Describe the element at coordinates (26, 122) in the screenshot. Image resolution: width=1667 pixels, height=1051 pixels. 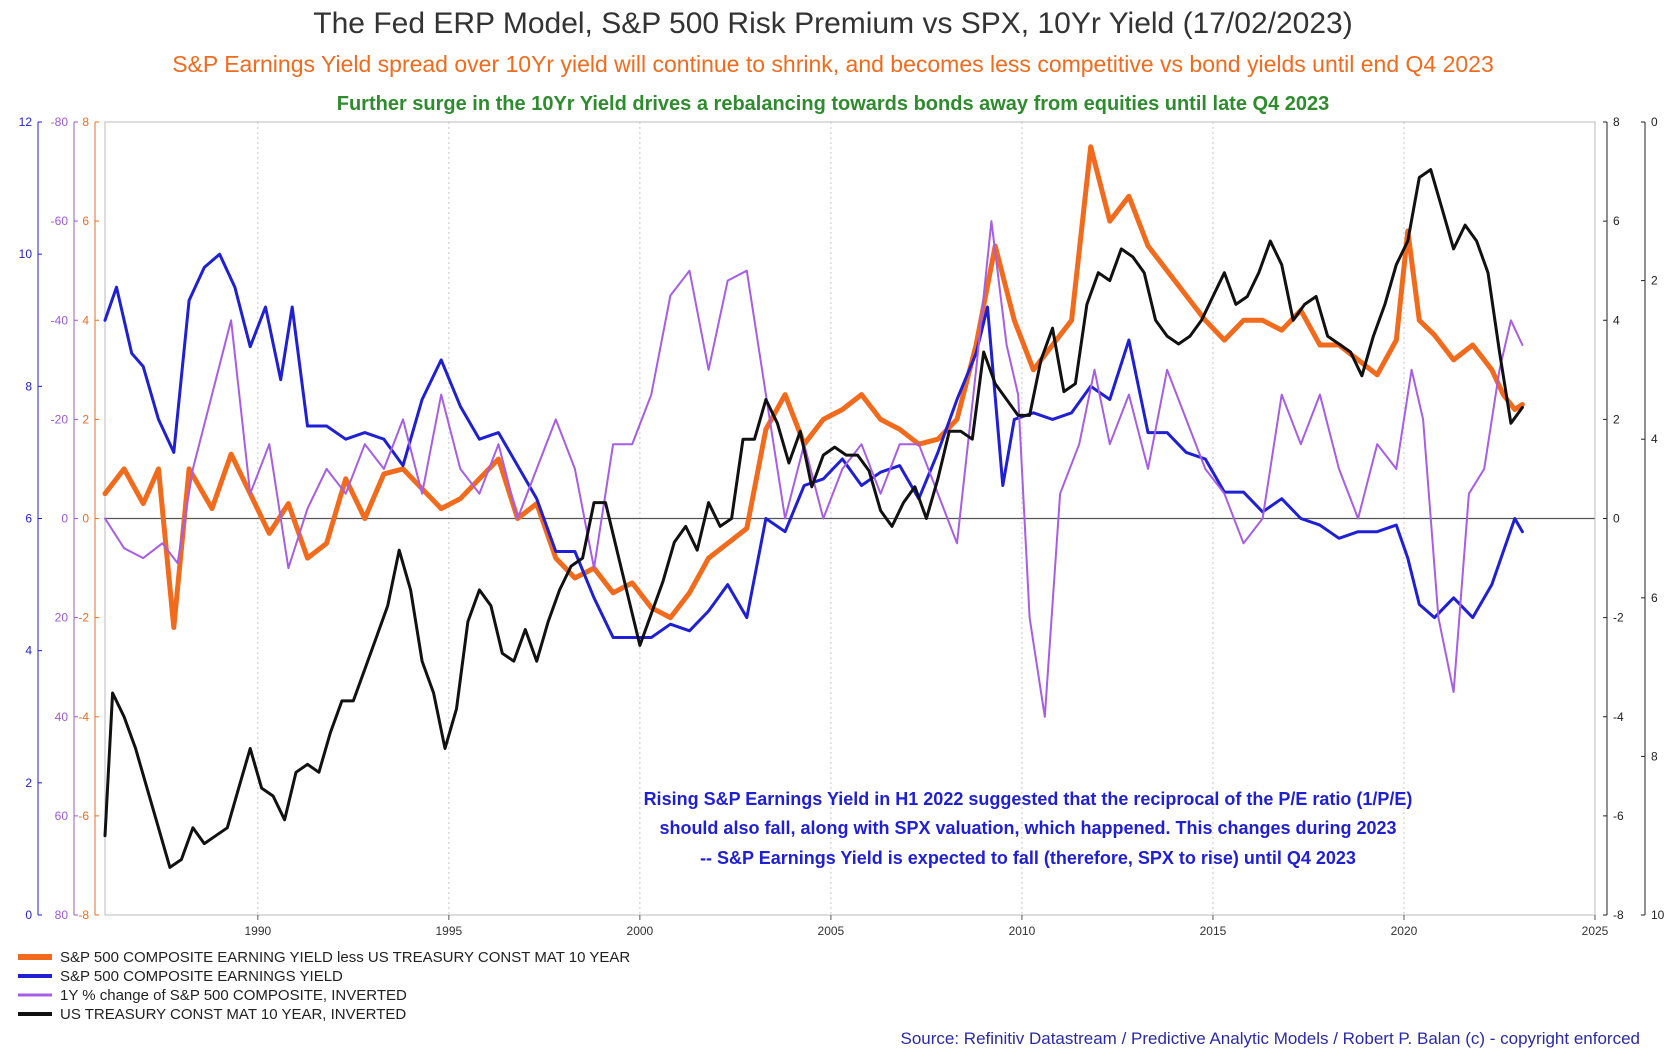
I see `y-tick-label: 12` at that location.